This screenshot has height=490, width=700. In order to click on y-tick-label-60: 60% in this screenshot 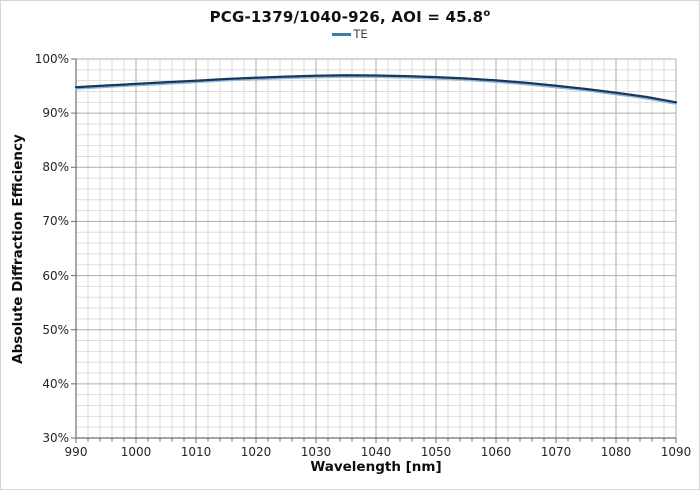, I will do `click(55, 275)`.